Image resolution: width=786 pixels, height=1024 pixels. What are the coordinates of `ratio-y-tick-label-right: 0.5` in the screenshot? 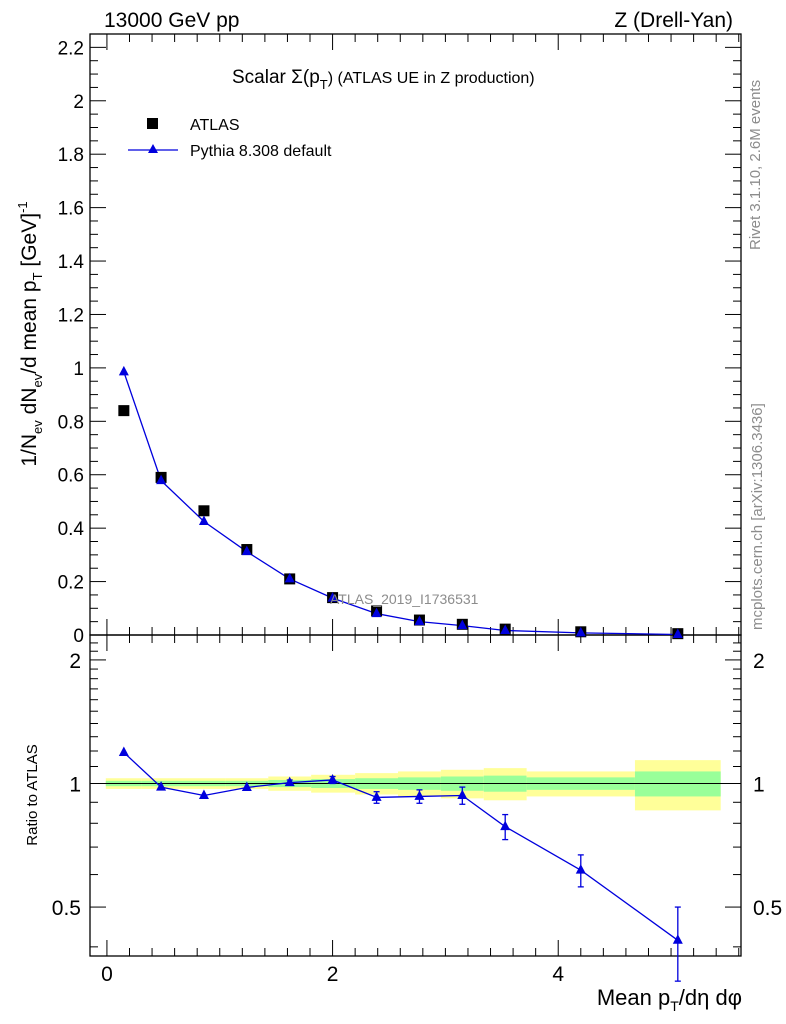 It's located at (767, 908).